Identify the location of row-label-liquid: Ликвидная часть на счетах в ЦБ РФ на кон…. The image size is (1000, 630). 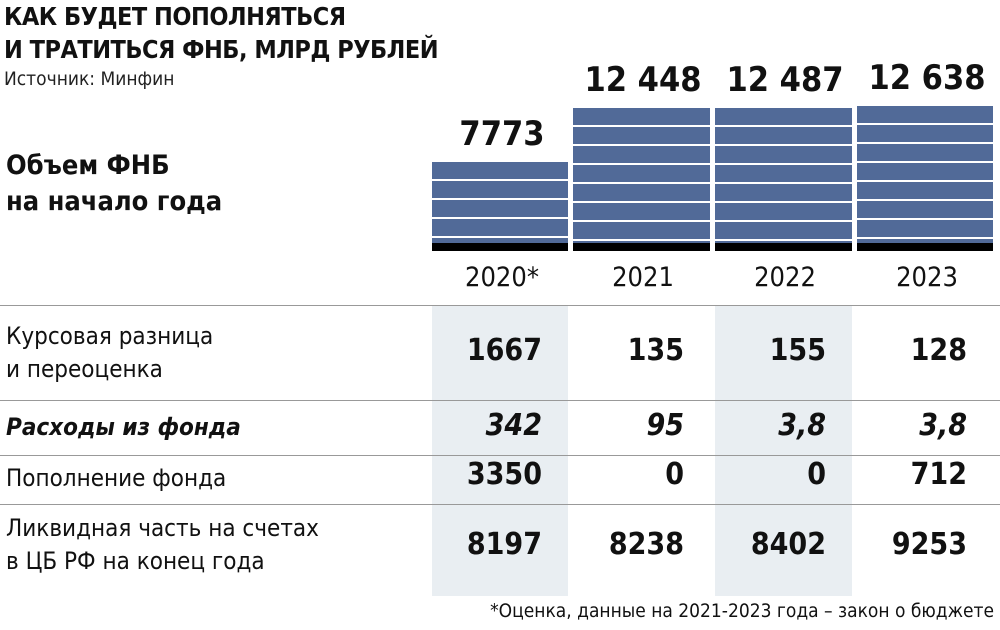
(162, 545).